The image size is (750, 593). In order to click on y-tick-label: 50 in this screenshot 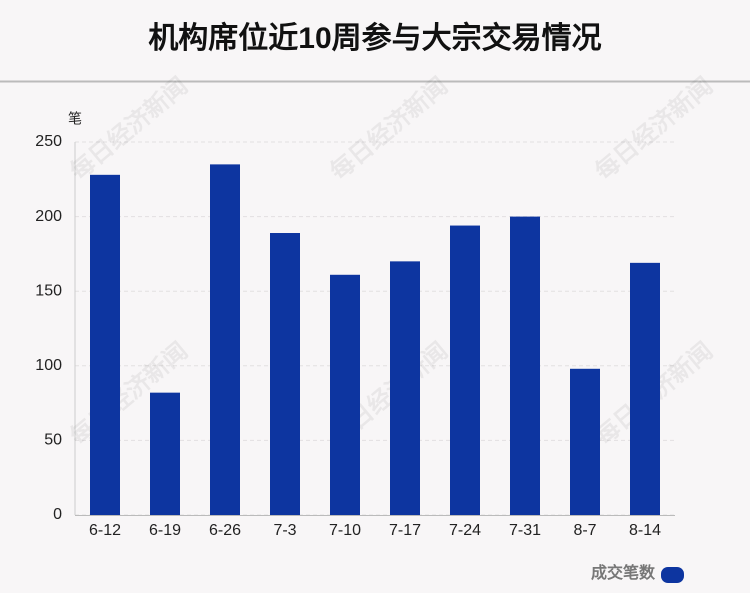, I will do `click(53, 440)`.